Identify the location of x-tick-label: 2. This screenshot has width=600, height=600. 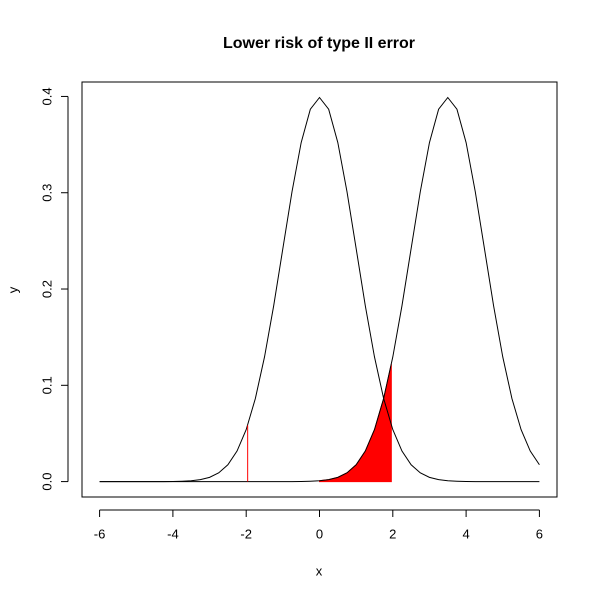
(392, 533).